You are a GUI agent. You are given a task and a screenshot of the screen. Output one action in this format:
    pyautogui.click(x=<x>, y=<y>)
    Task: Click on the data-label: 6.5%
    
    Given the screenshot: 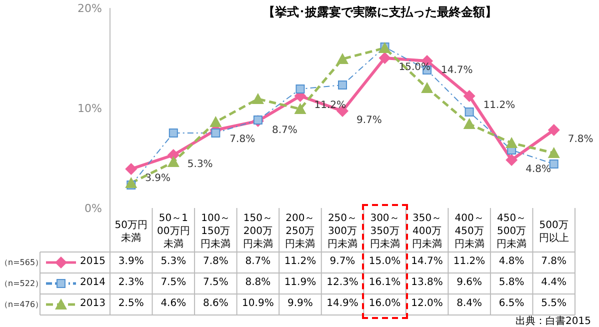 What is the action you would take?
    pyautogui.click(x=512, y=303)
    